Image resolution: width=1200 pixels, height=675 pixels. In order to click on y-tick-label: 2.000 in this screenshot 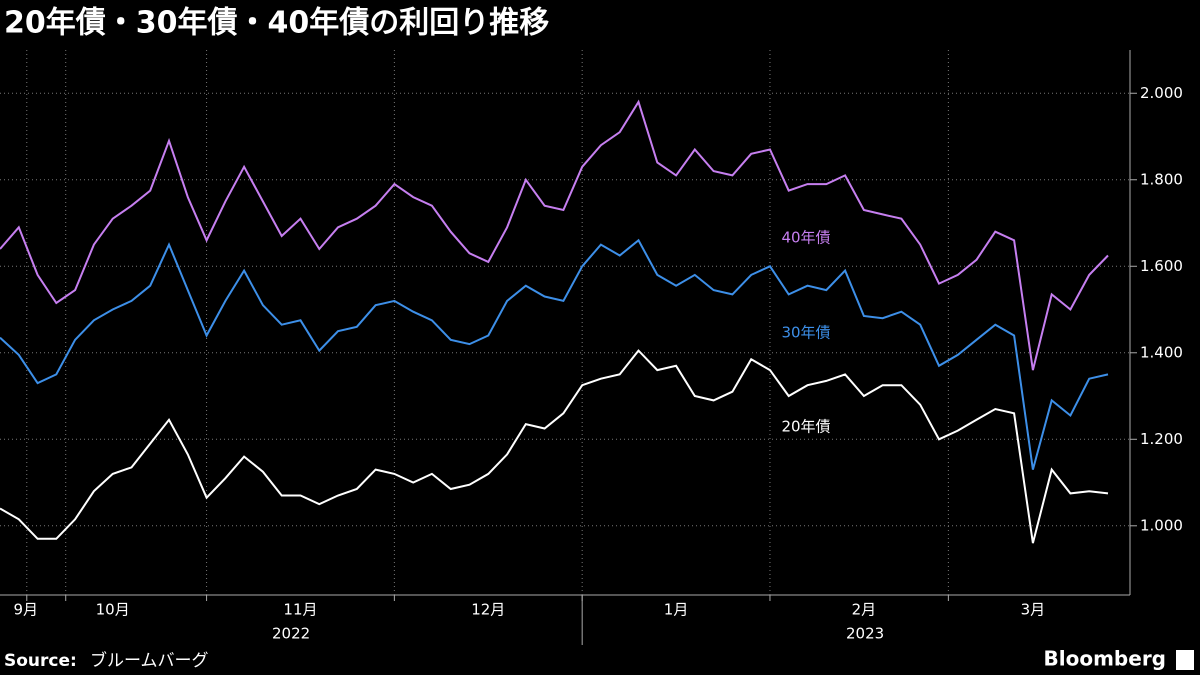, I will do `click(1161, 93)`.